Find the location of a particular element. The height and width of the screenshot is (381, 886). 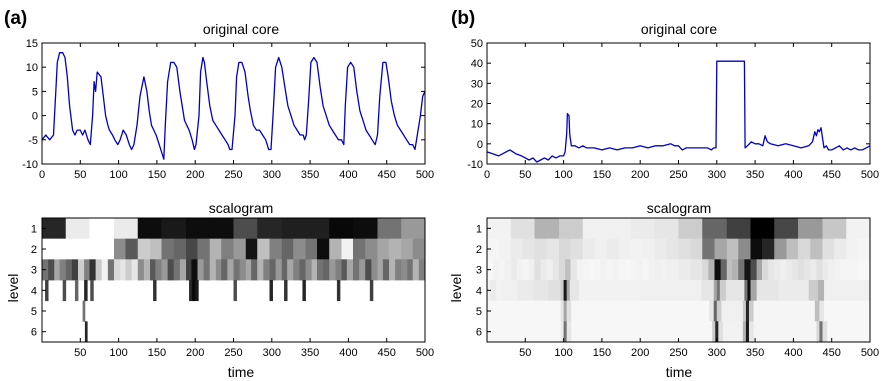

panel-a-scalogram-title: scalogram is located at coordinates (241, 208).